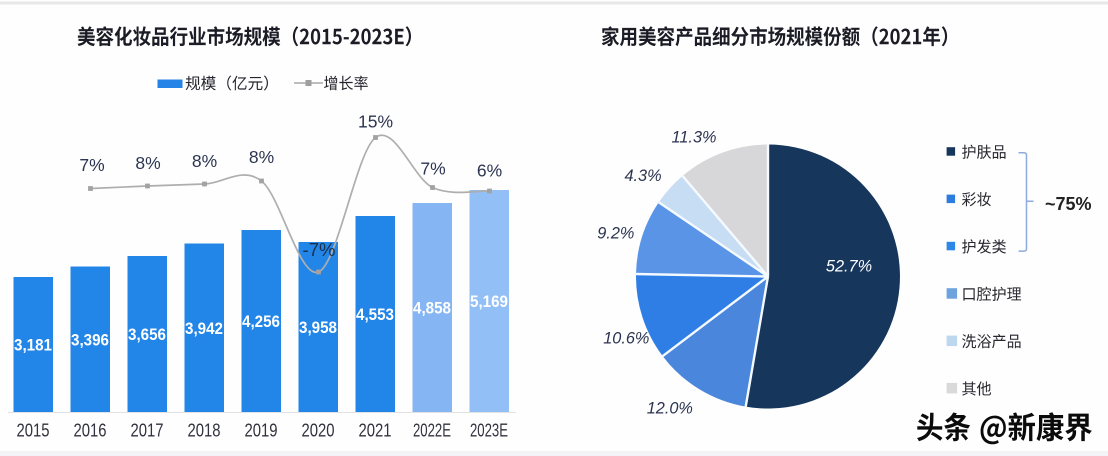 Image resolution: width=1108 pixels, height=456 pixels. I want to click on svg-text: 11.3%, so click(694, 138).